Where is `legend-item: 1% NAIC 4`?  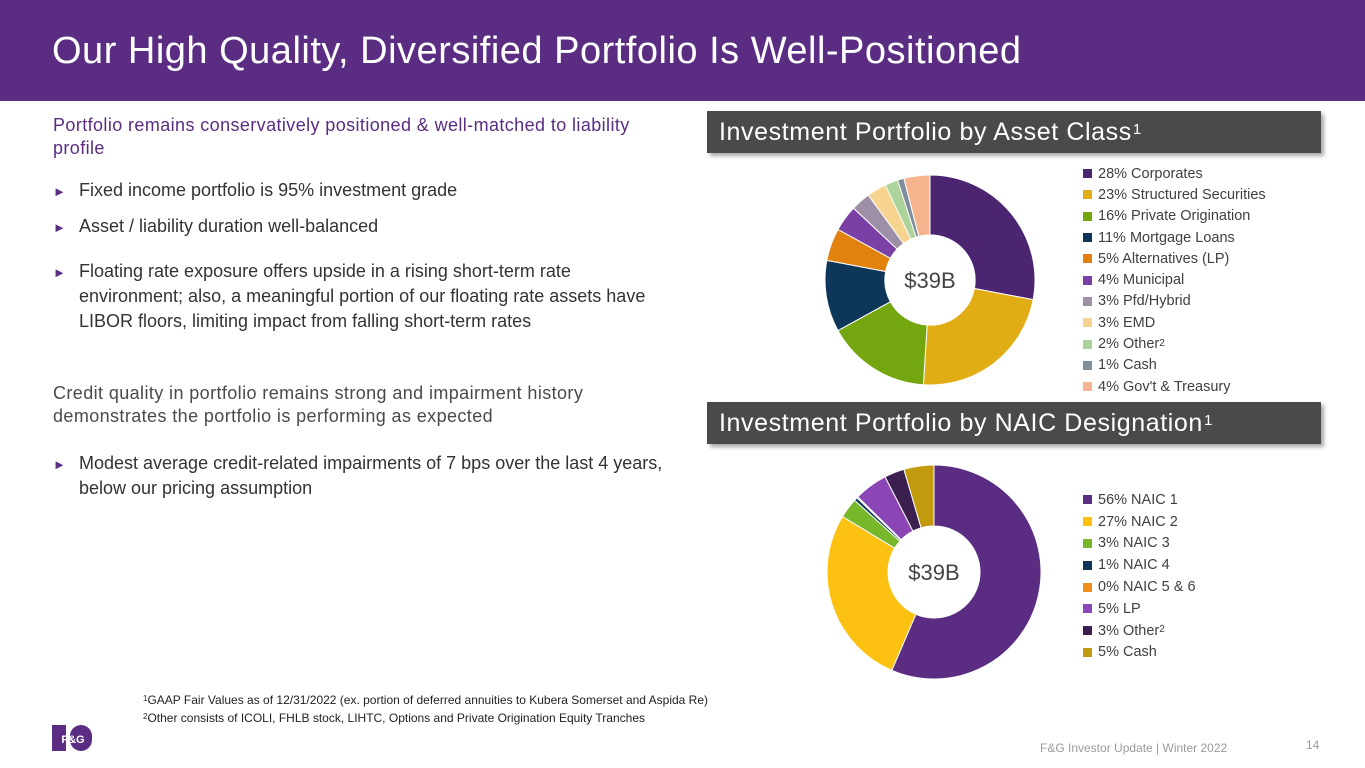 legend-item: 1% NAIC 4 is located at coordinates (1139, 565).